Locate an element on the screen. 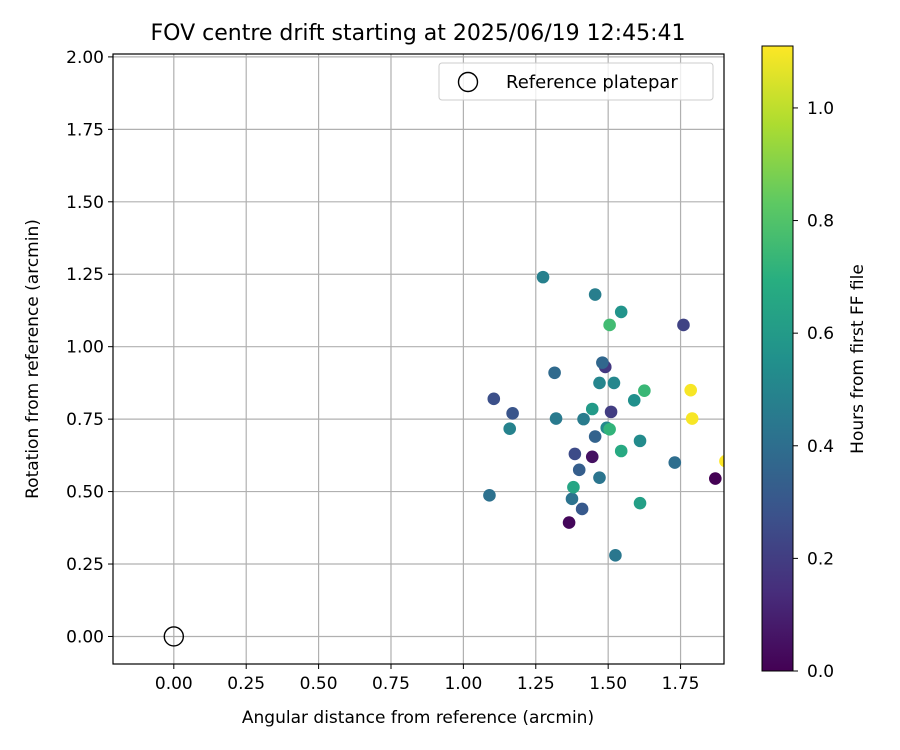 The width and height of the screenshot is (900, 750). y-tick-label: 1.25 is located at coordinates (85, 275).